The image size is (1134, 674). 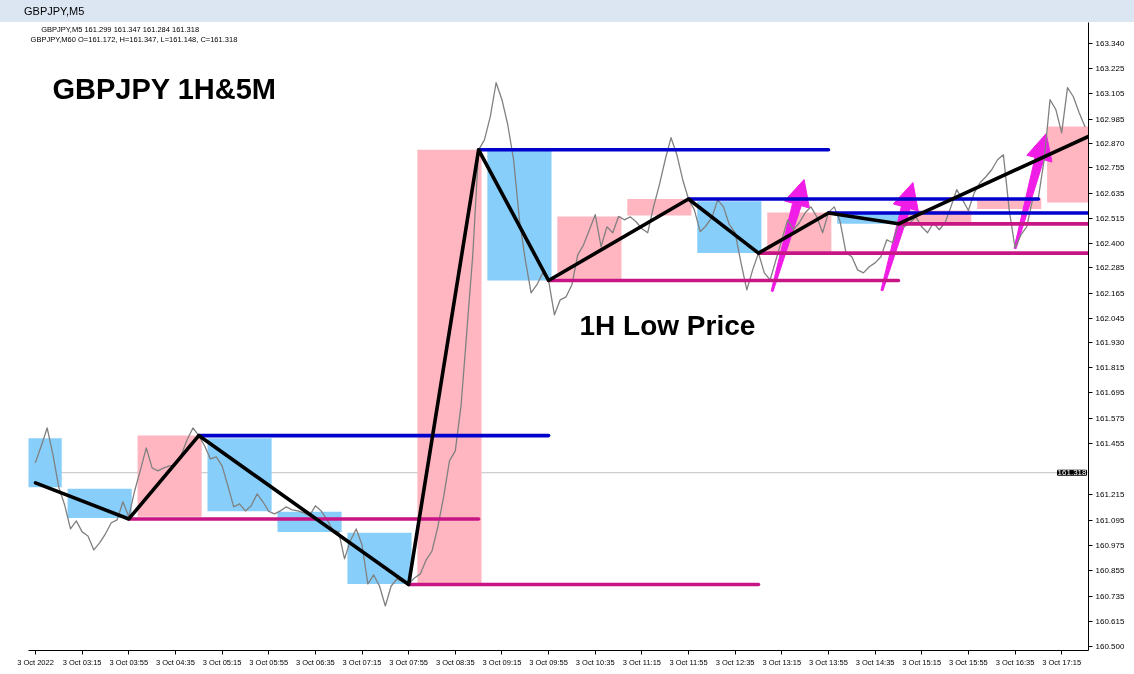 What do you see at coordinates (1110, 143) in the screenshot?
I see `y-tick-label: 162.870` at bounding box center [1110, 143].